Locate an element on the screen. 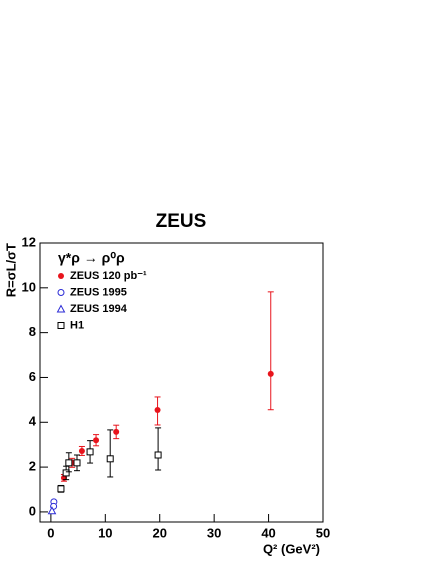 The height and width of the screenshot is (569, 436). legend-label: ZEUS 1995 is located at coordinates (98, 292).